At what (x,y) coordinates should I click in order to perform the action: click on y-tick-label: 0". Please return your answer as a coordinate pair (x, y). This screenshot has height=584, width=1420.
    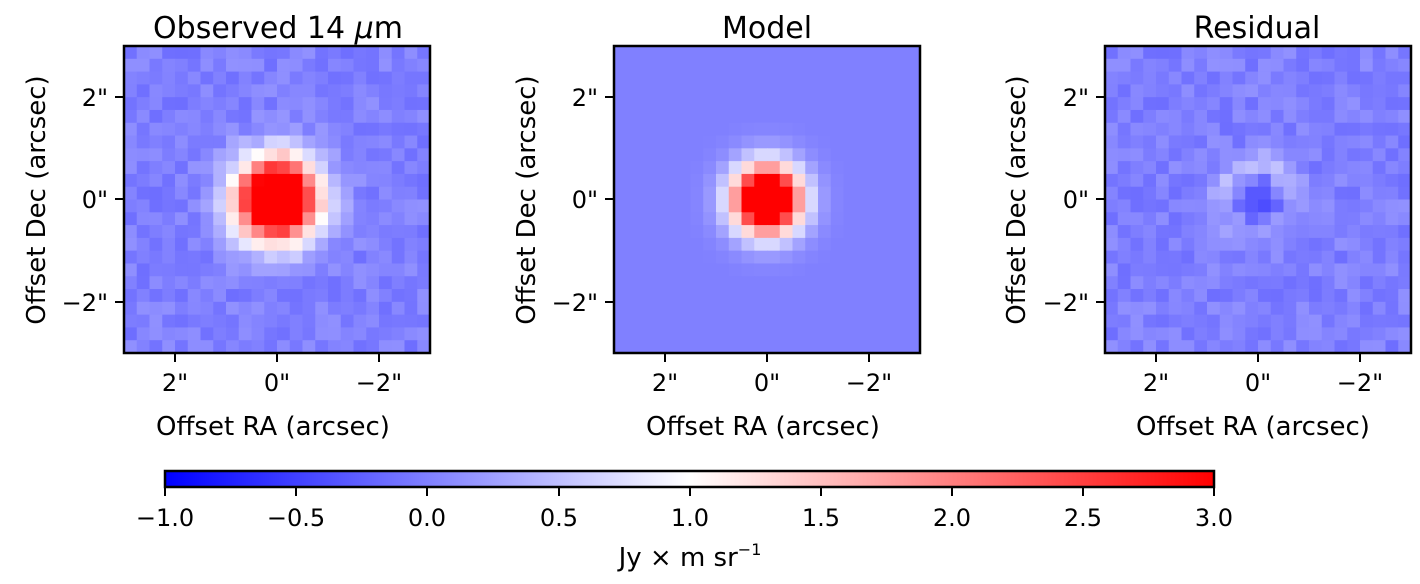
    Looking at the image, I should click on (585, 200).